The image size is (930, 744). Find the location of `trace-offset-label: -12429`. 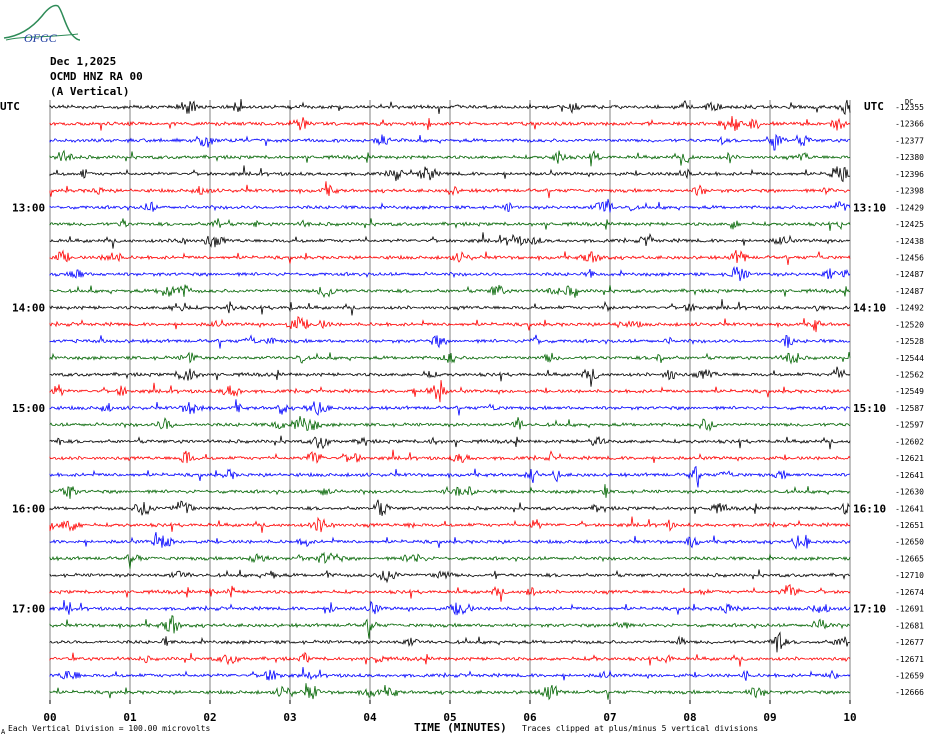

trace-offset-label: -12429 is located at coordinates (909, 207).